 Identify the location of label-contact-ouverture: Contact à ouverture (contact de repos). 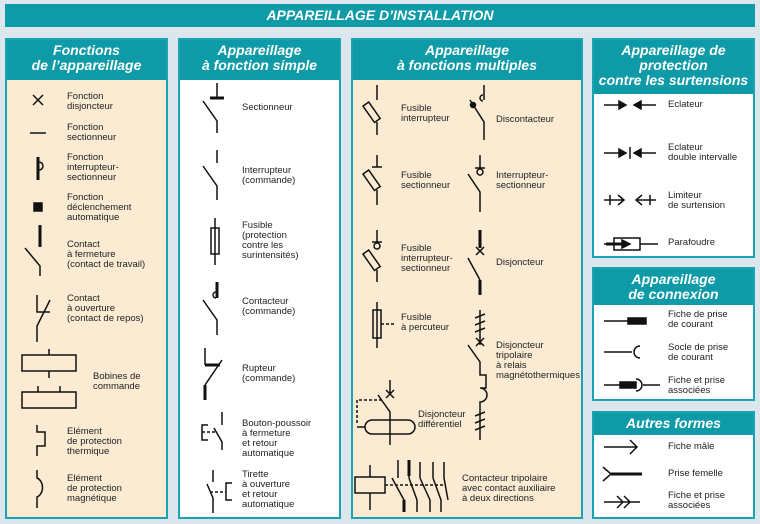
(105, 308).